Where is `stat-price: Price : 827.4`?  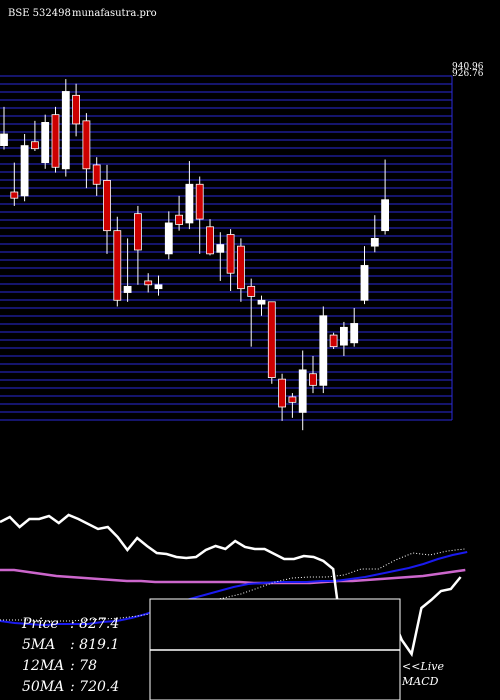
stat-price: Price : 827.4 is located at coordinates (82, 624).